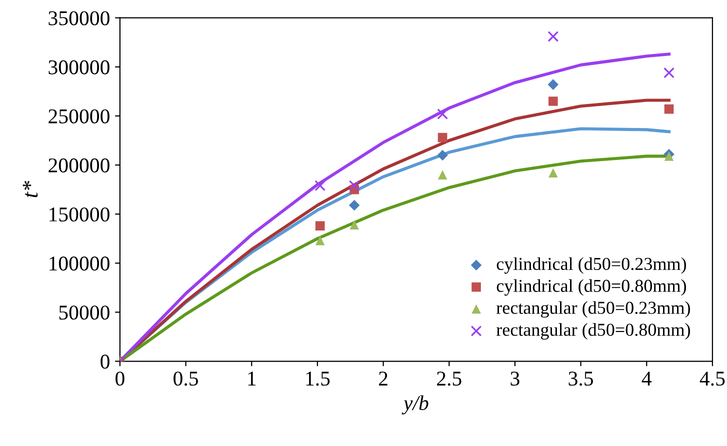 This screenshot has height=446, width=727. I want to click on legend-label: cylindrical (d50=0.80mm), so click(591, 287).